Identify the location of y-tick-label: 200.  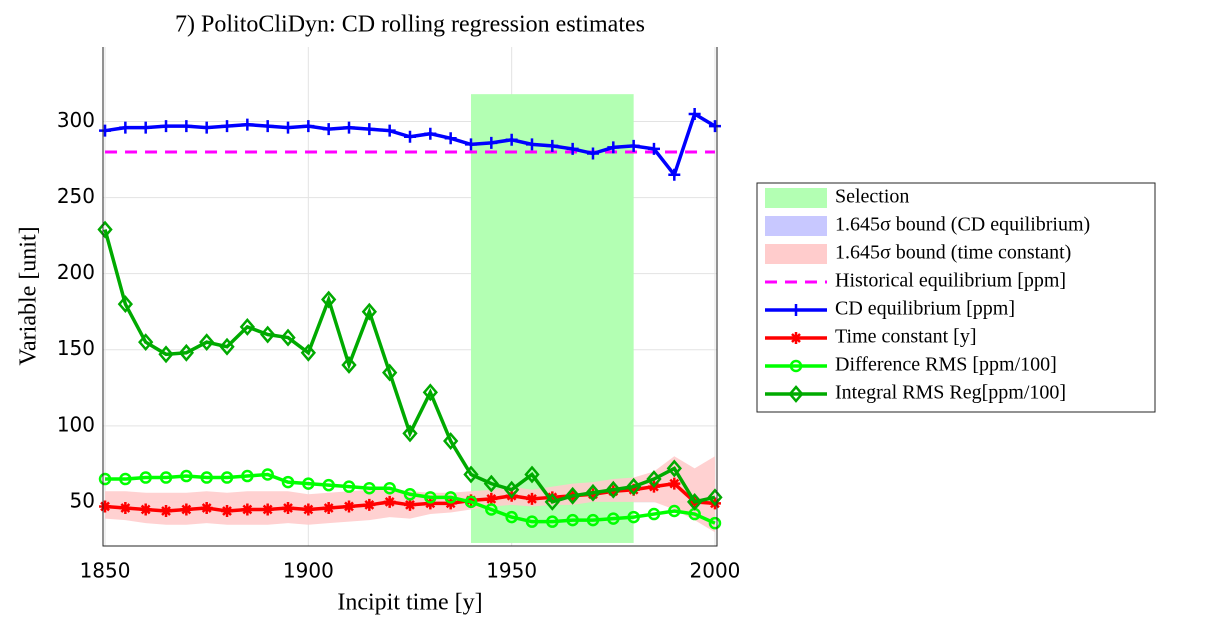
(76, 272).